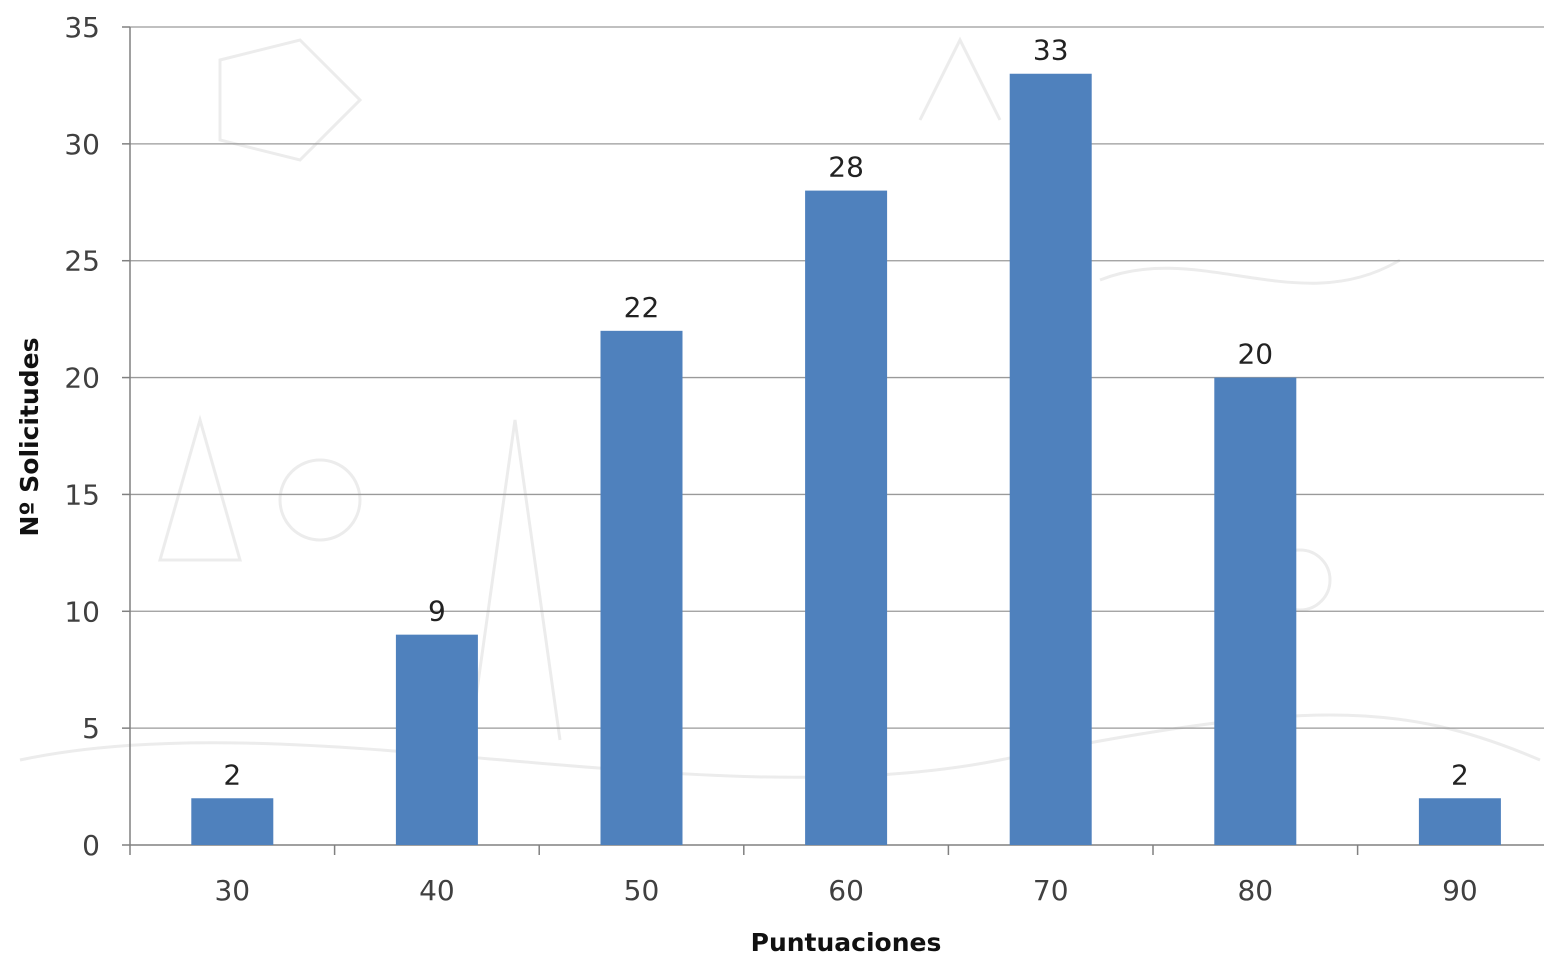  Describe the element at coordinates (1255, 354) in the screenshot. I see `data-label: 20` at that location.